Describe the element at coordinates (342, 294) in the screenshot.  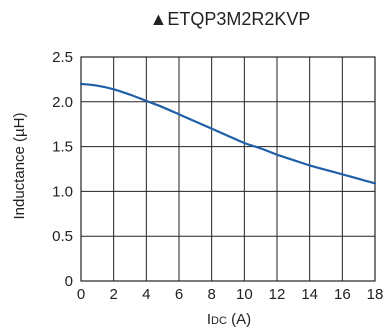
I see `x-tick-label-8: 16` at that location.